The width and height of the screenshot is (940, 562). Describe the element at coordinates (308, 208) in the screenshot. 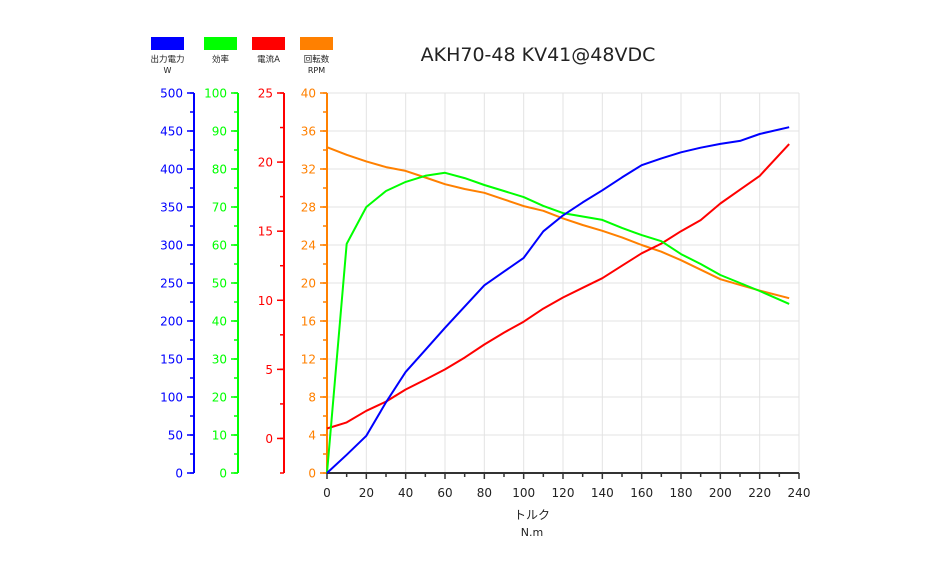

I see `y-tick-label: 28` at that location.